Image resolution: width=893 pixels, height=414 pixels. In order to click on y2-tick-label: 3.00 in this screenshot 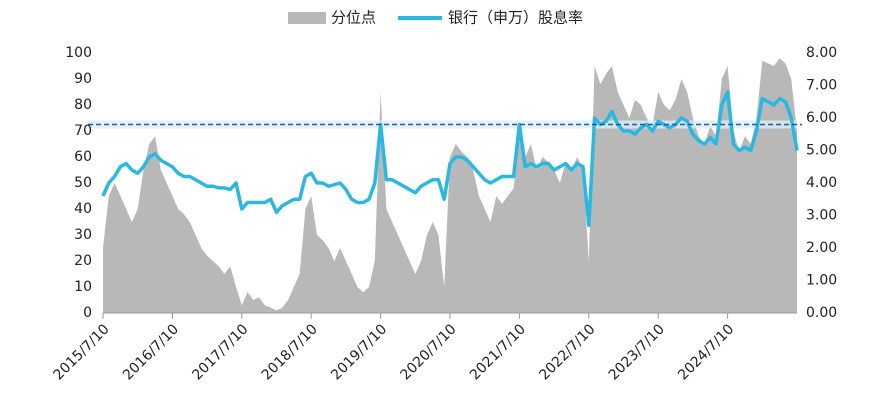, I will do `click(821, 216)`.